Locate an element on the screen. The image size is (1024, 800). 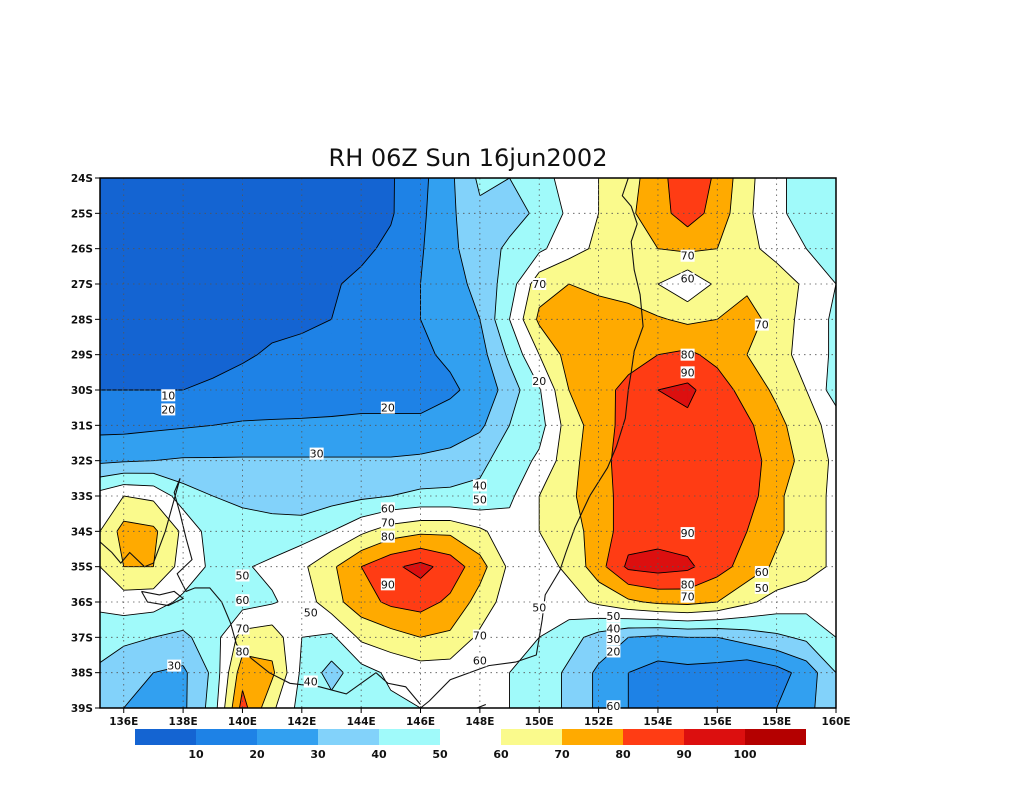
x-tick-label: 138E is located at coordinates (183, 722).